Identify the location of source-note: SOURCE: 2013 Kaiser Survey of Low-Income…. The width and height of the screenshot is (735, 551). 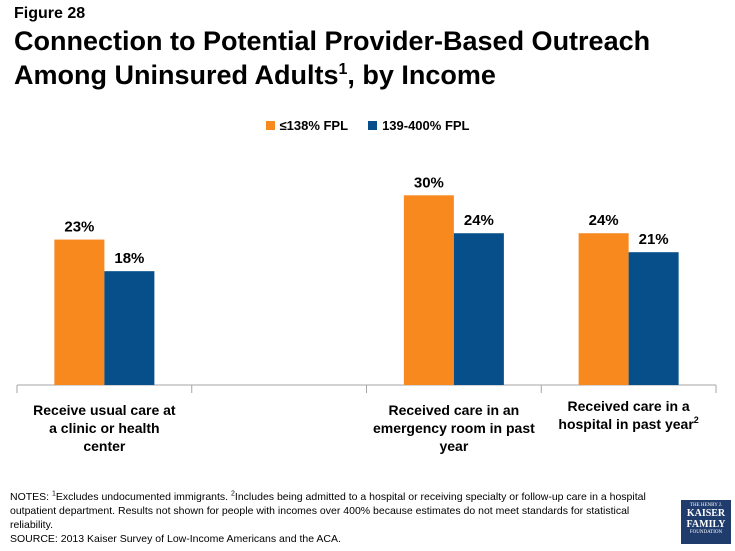
(175, 539).